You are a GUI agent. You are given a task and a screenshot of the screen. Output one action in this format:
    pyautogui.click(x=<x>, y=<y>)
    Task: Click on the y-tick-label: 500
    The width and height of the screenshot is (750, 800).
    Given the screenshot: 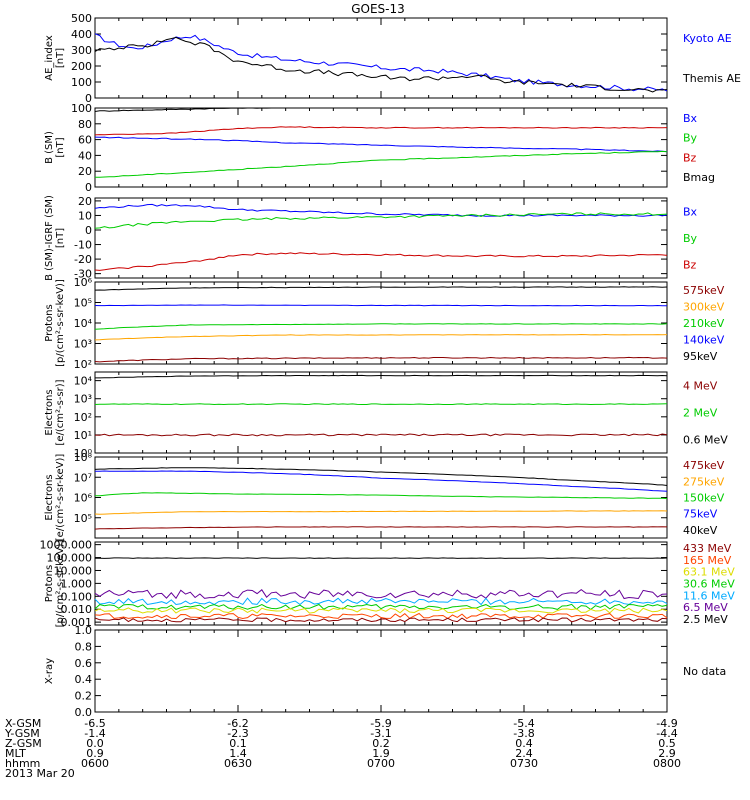 What is the action you would take?
    pyautogui.click(x=81, y=18)
    